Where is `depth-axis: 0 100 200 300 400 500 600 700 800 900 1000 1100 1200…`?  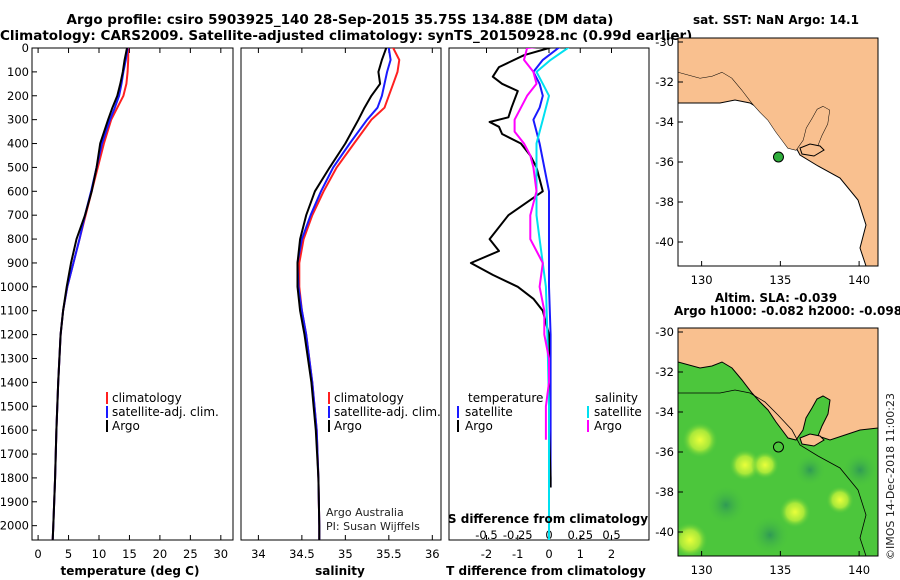
depth-axis: 0 100 200 300 400 500 600 700 800 900 1000 1100 1200… is located at coordinates (18, 287).